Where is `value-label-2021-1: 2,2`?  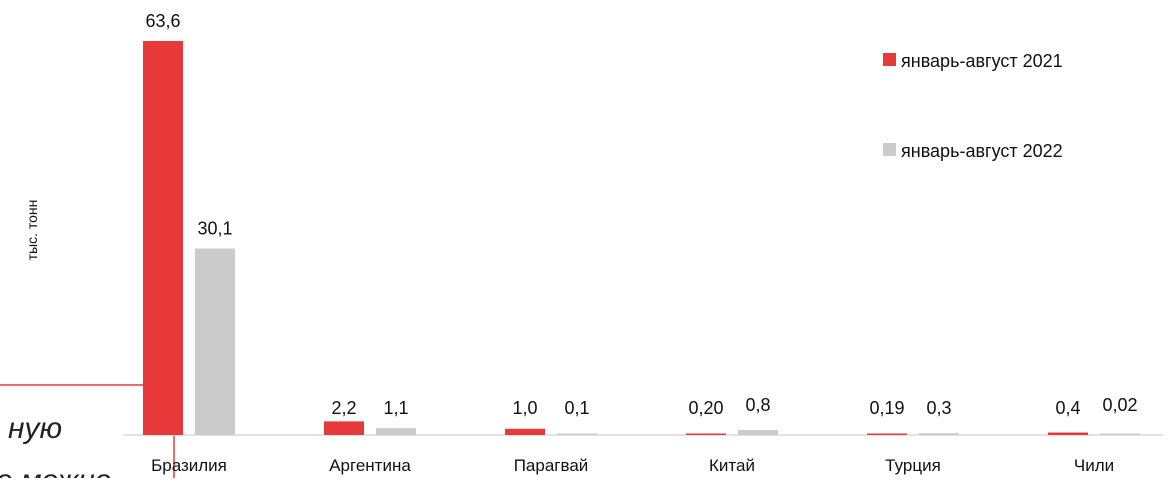
value-label-2021-1: 2,2 is located at coordinates (343, 408).